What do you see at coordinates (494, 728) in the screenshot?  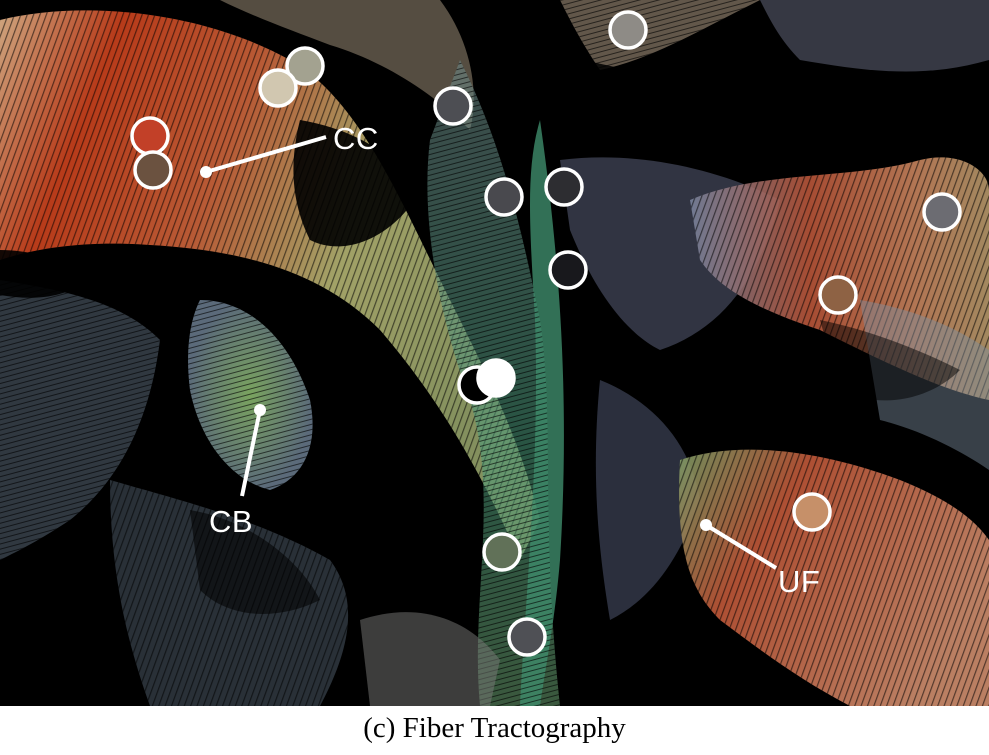 I see `figure-caption: (c) Fiber Tractography` at bounding box center [494, 728].